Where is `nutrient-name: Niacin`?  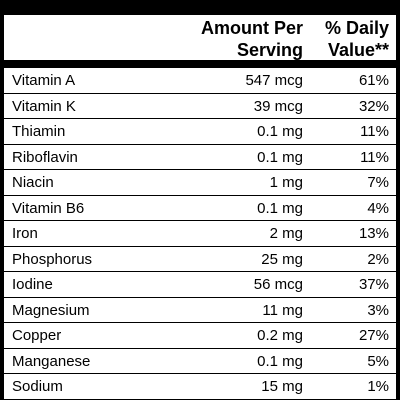
nutrient-name: Niacin is located at coordinates (33, 182).